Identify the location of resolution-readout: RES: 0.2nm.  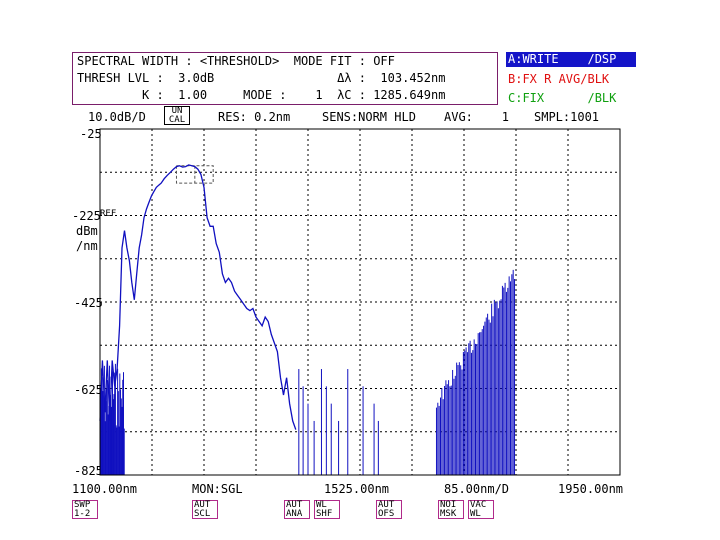
(254, 117).